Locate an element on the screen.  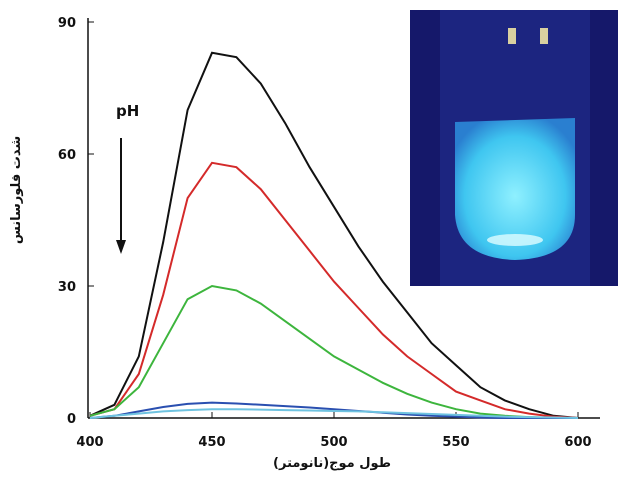
x-tick-label: 600 is located at coordinates (577, 442).